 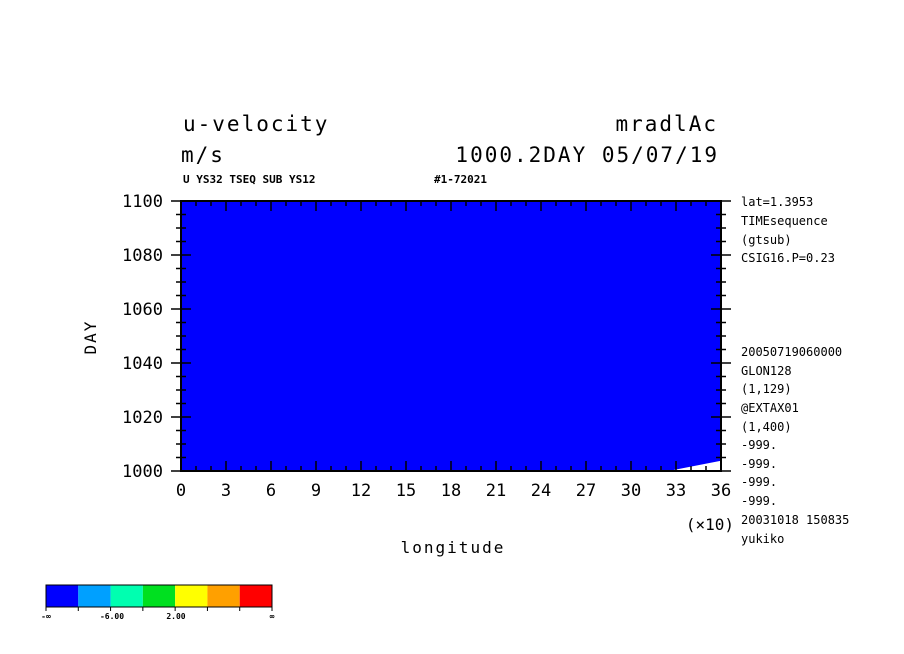 I want to click on x-tick-label: 36, so click(x=721, y=491).